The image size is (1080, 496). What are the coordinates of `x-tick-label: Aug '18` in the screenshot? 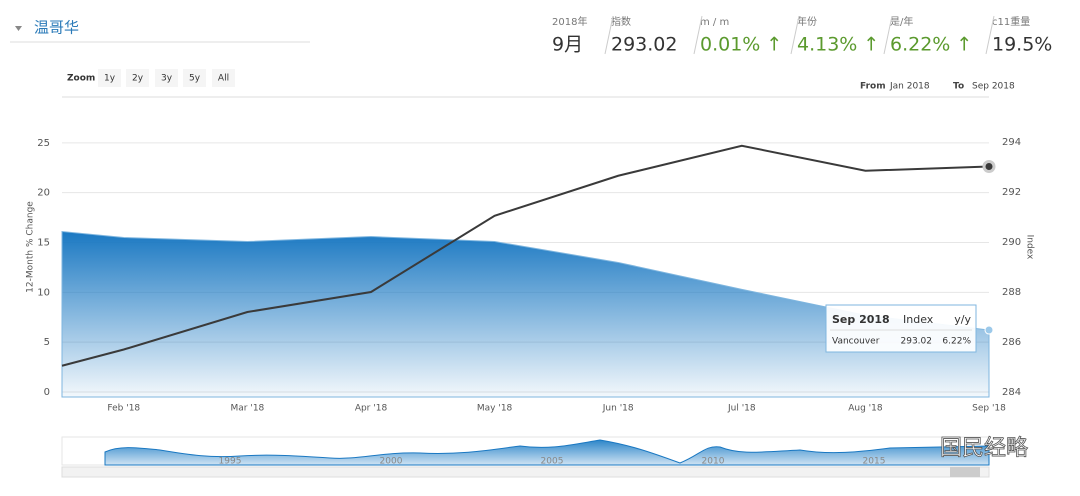 It's located at (865, 409).